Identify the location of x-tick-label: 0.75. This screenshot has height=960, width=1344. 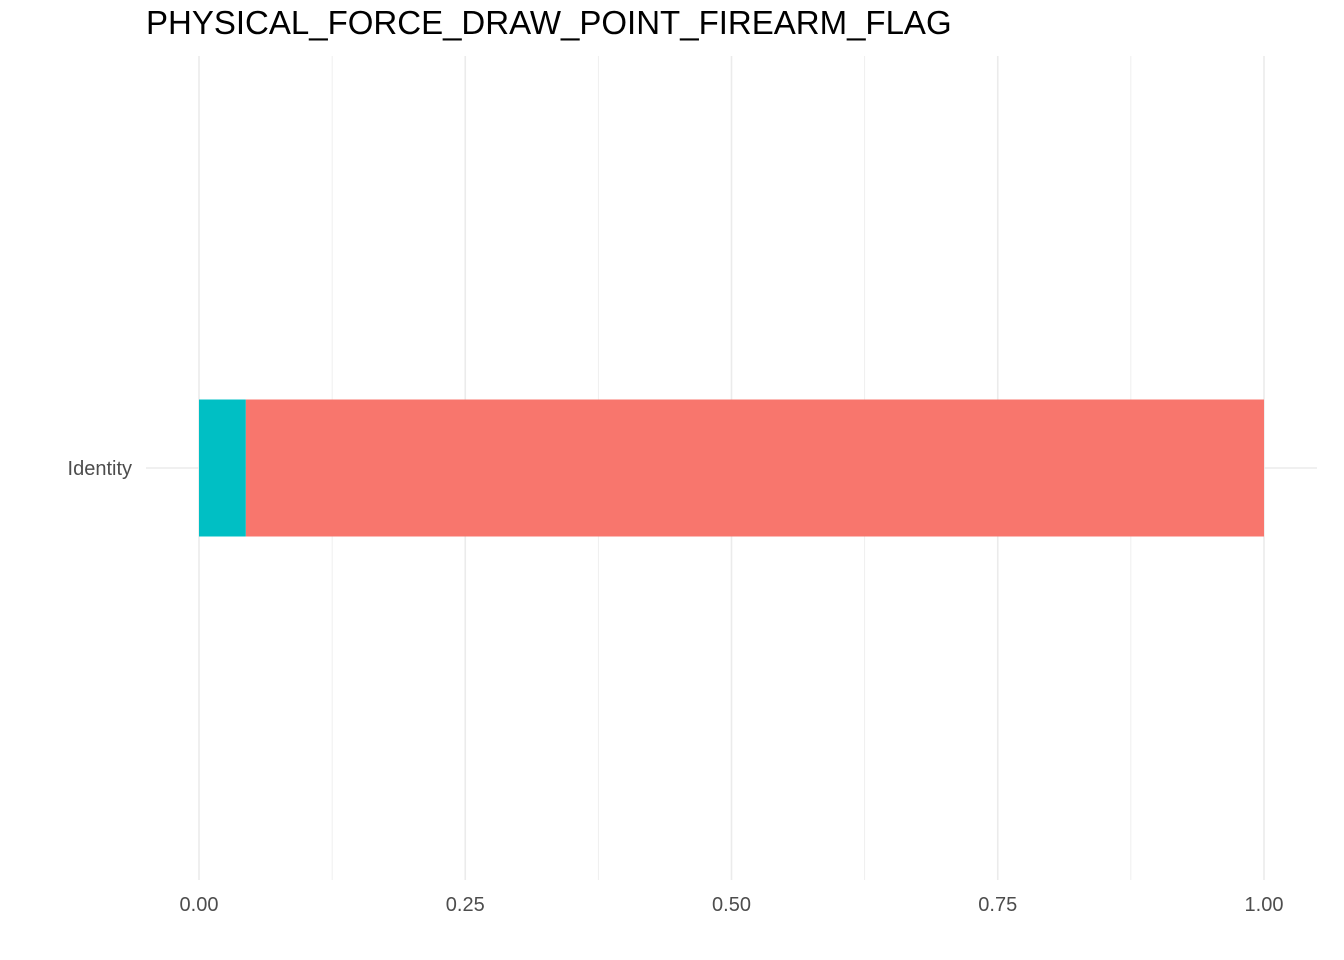
(997, 905).